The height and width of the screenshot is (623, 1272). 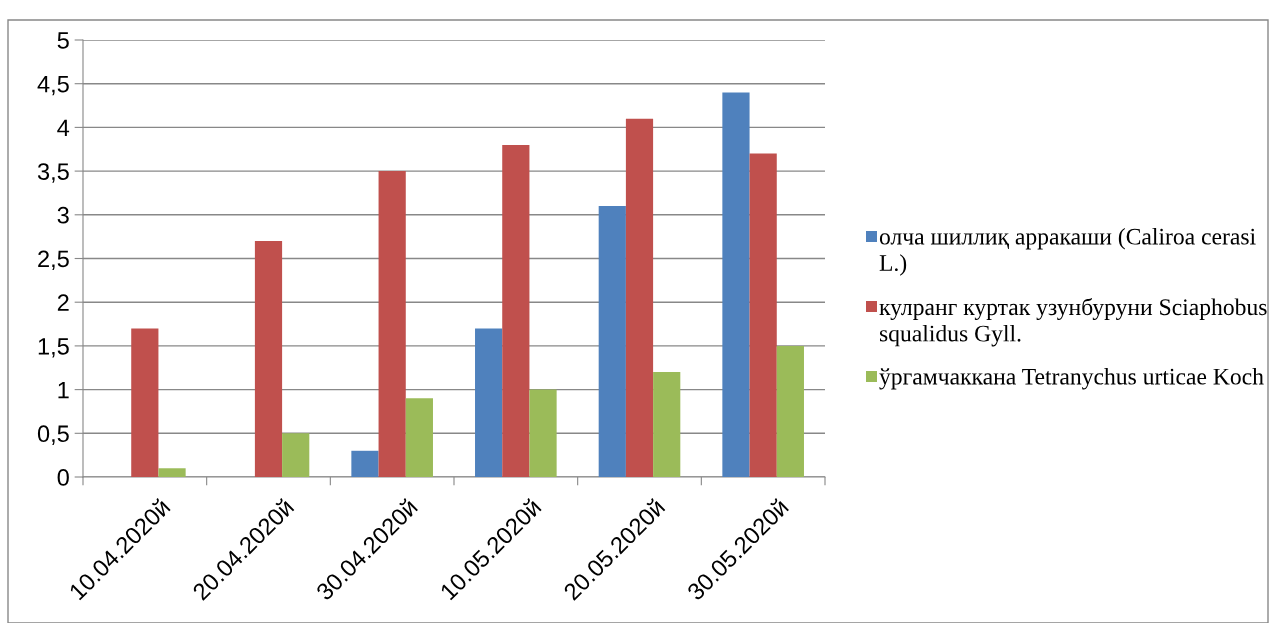 What do you see at coordinates (63, 40) in the screenshot?
I see `y-tick-label: 5` at bounding box center [63, 40].